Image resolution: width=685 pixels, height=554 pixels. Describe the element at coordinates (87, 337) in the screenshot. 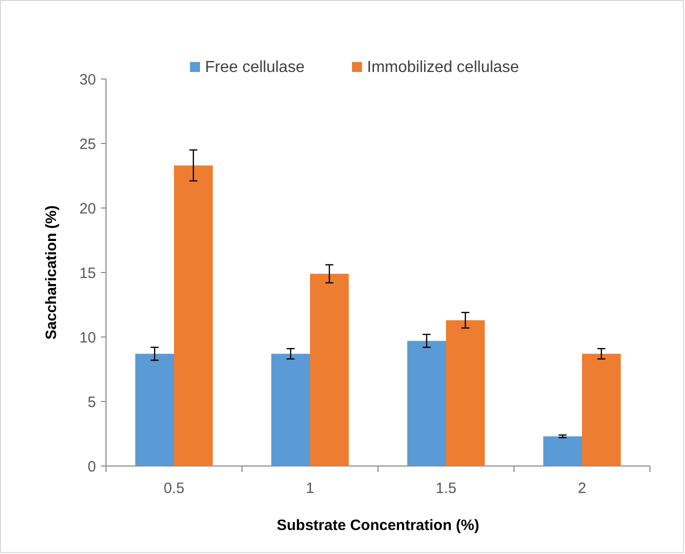

I see `y-tick-label: 10` at that location.